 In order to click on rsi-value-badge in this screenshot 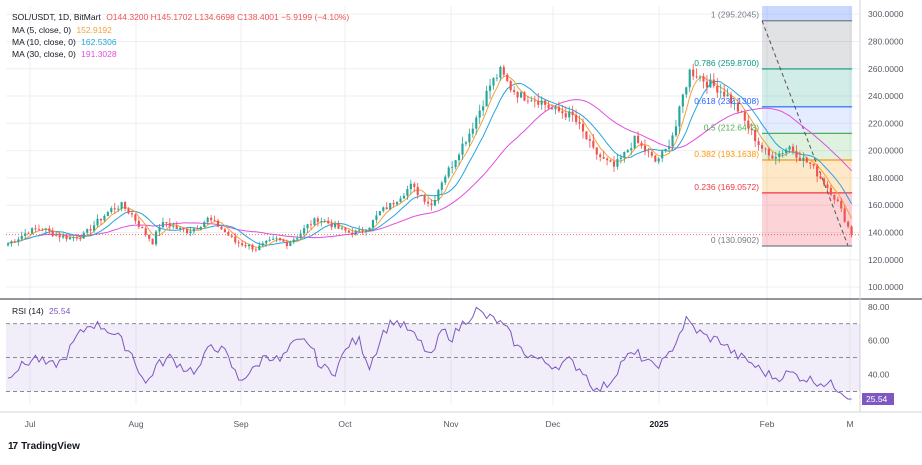, I will do `click(878, 399)`.